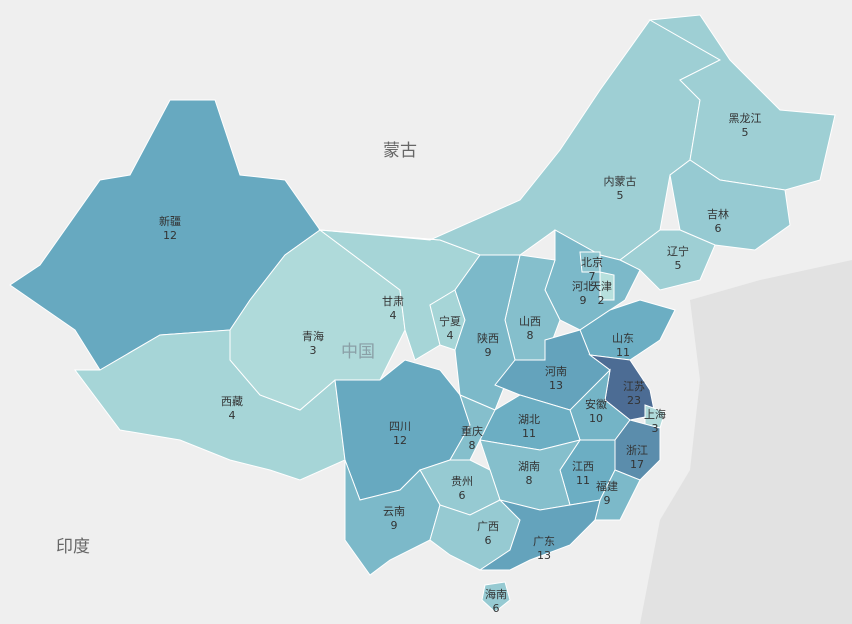  I want to click on country-label: 印度, so click(73, 547).